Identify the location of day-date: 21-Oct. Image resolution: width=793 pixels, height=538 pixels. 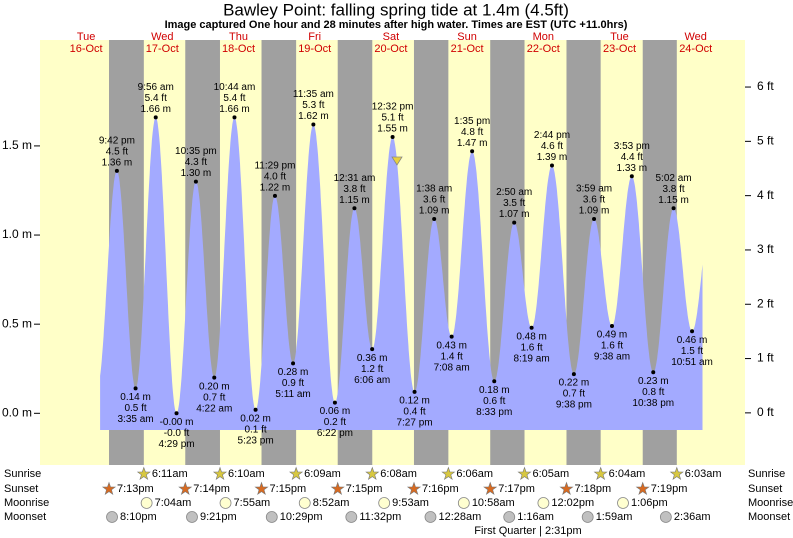
(467, 49).